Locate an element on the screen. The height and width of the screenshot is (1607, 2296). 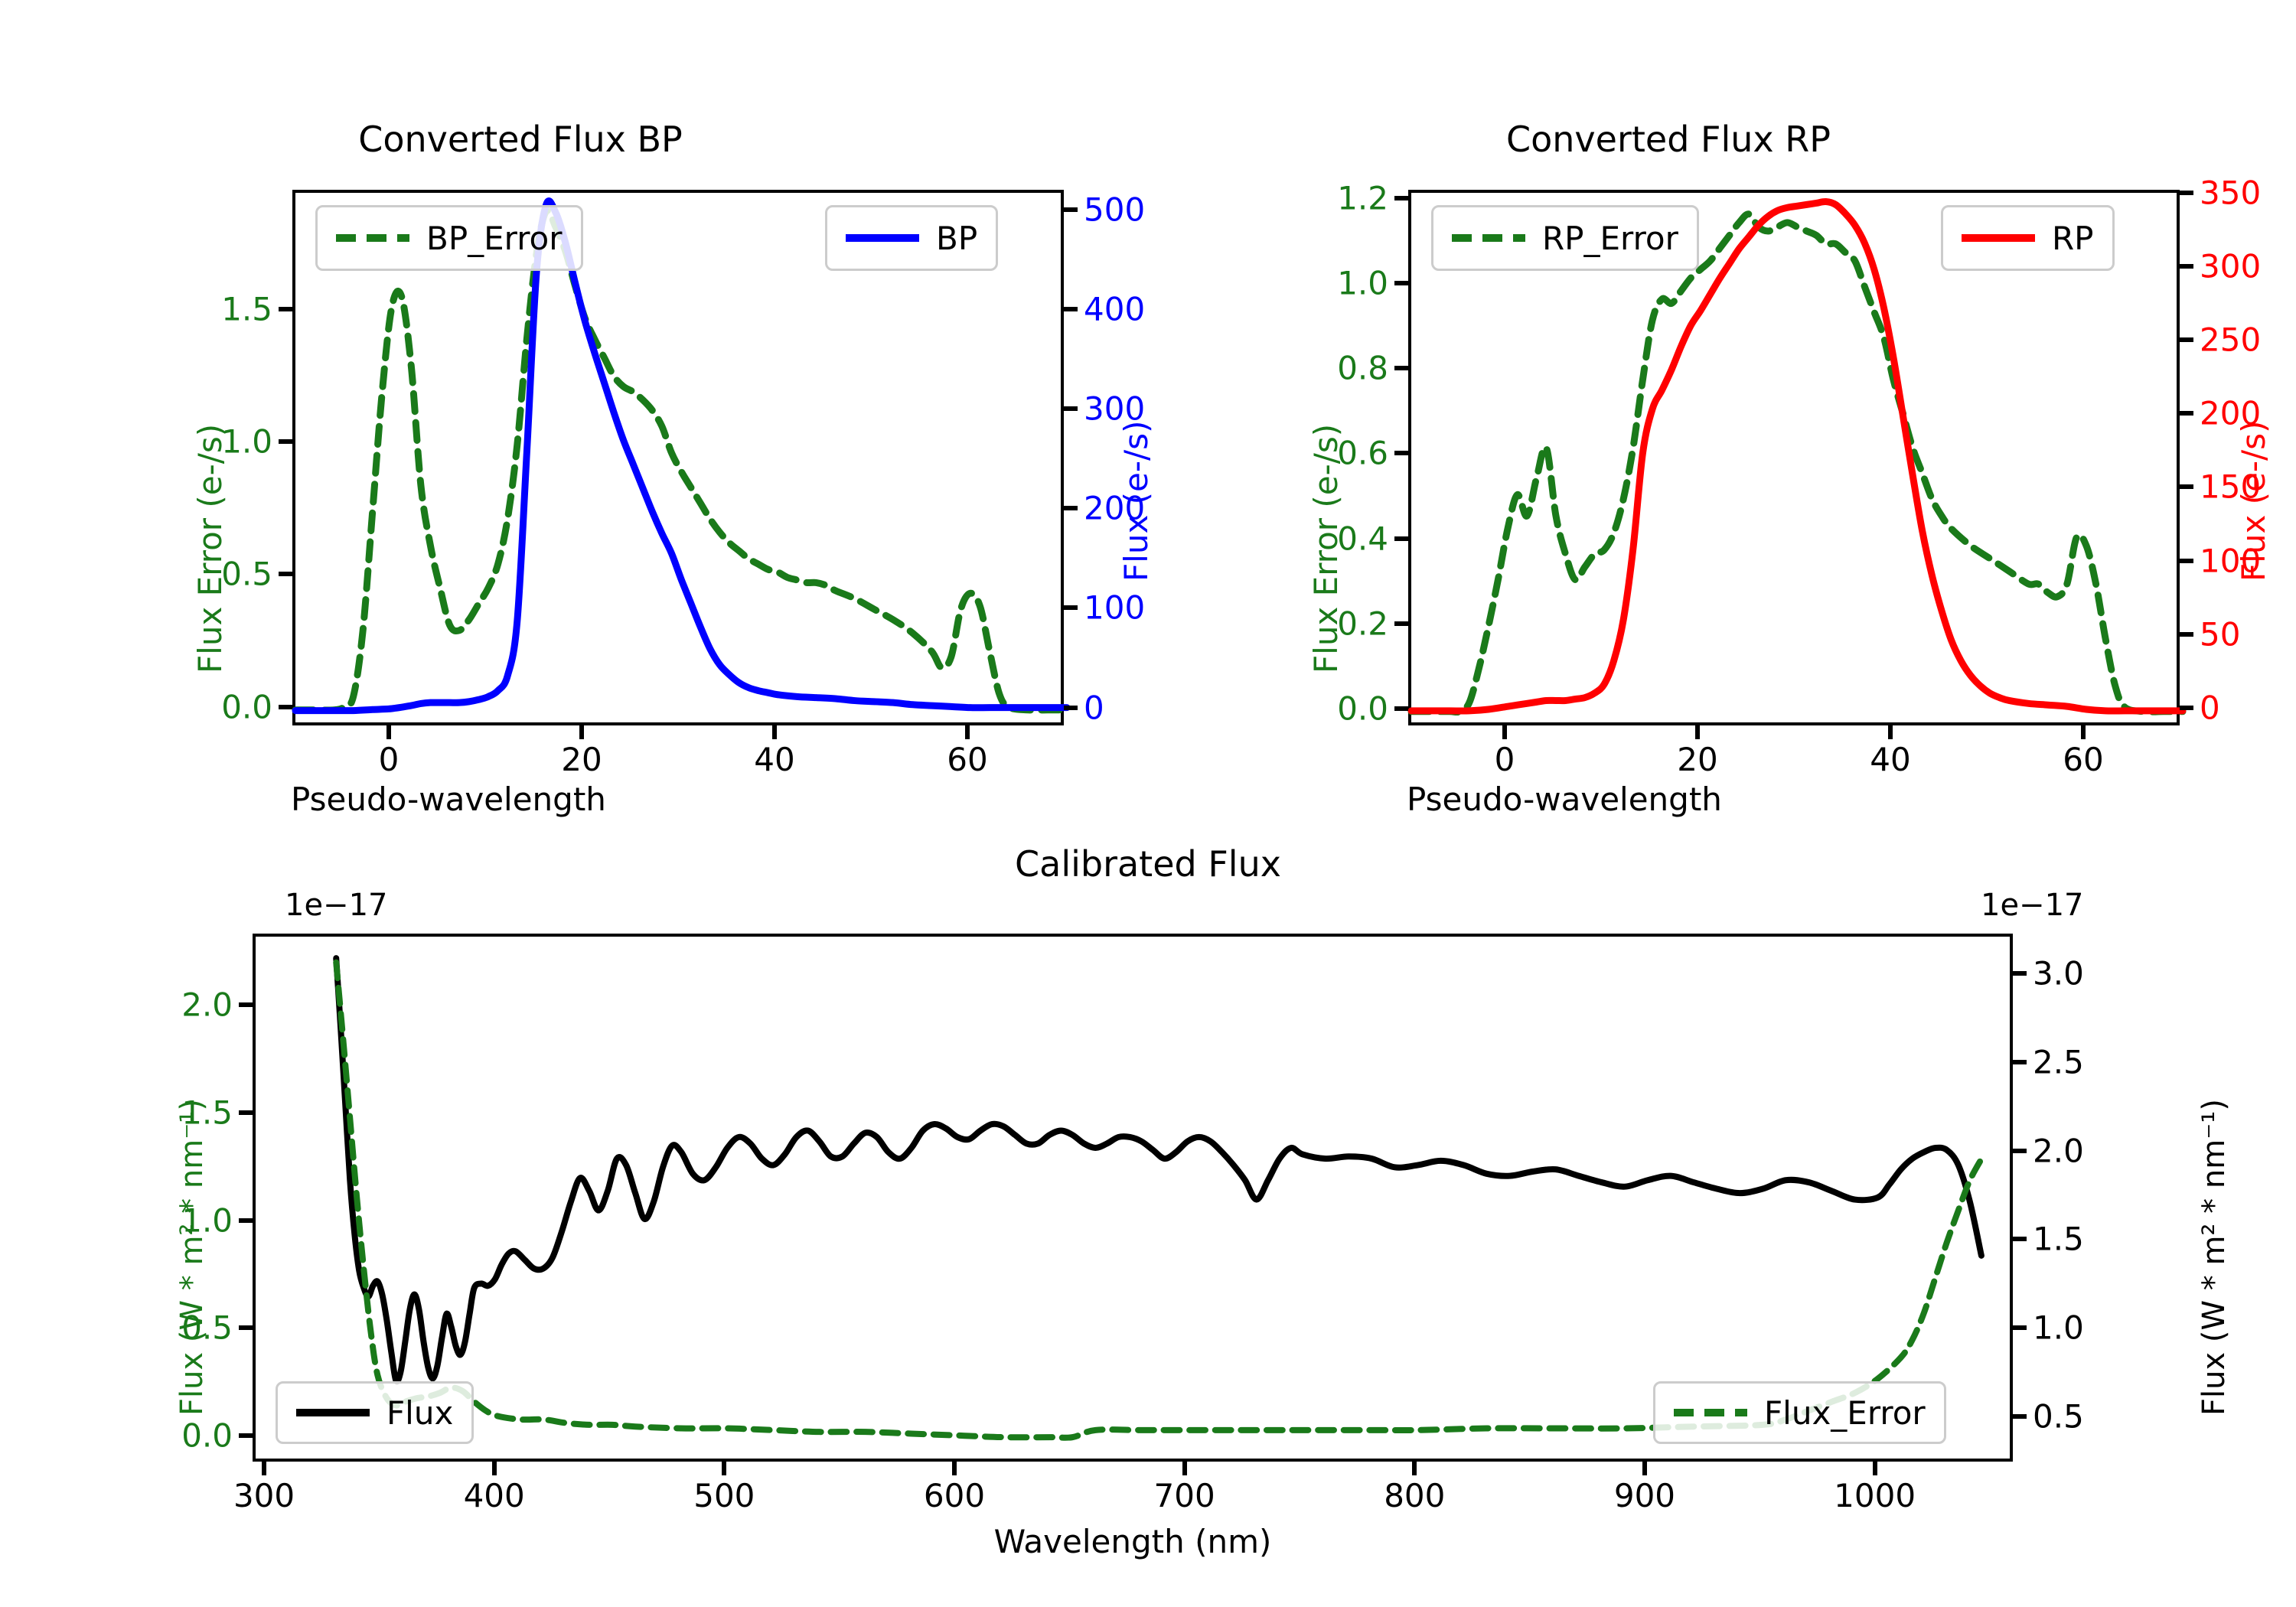
cal-x-tick: 600 is located at coordinates (954, 1495).